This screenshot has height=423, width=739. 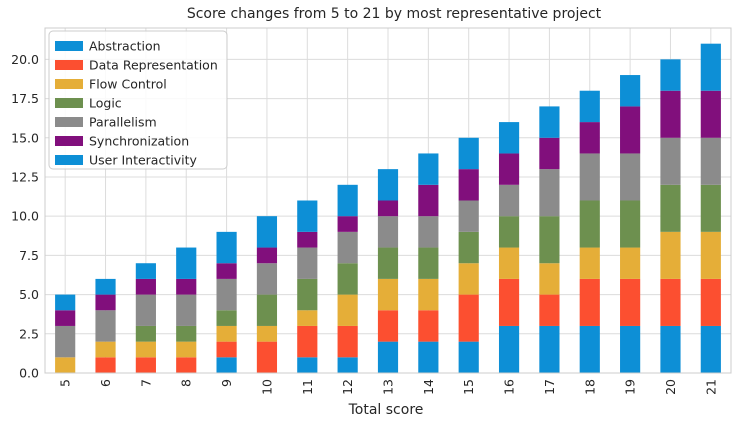 What do you see at coordinates (29, 333) in the screenshot?
I see `y-tick-label: 2.5` at bounding box center [29, 333].